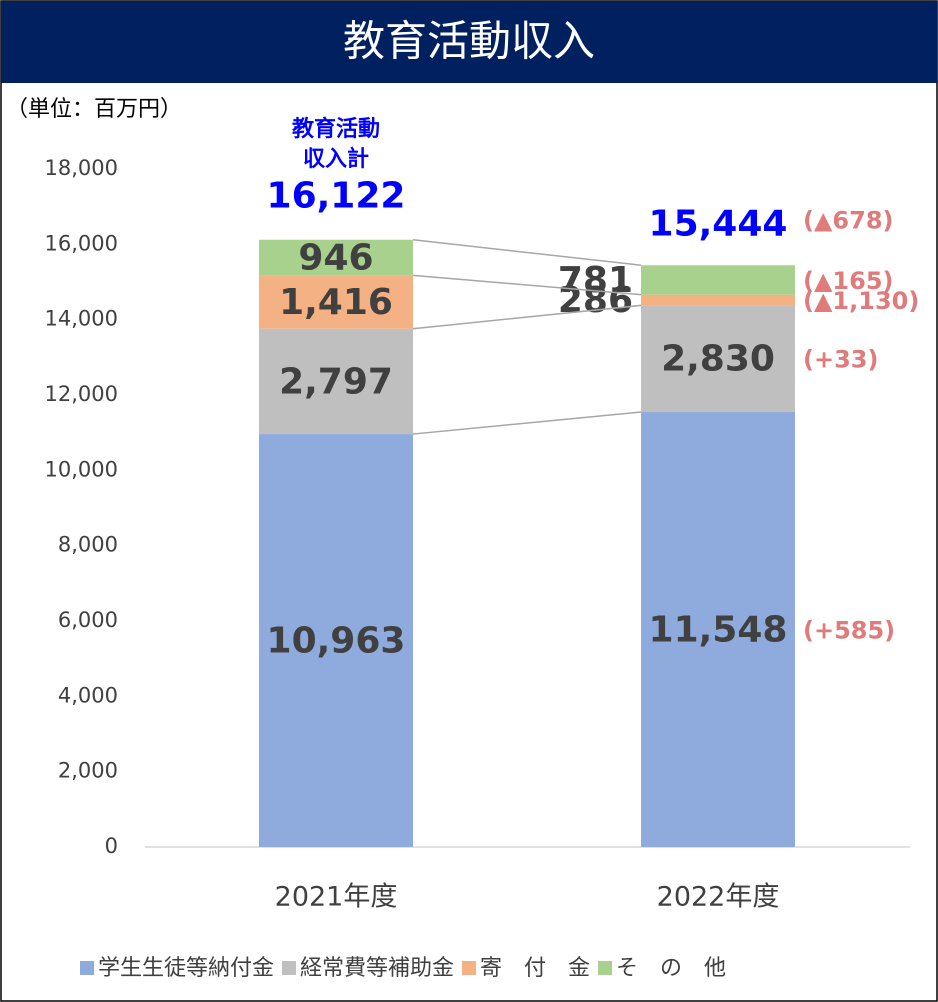 Image resolution: width=938 pixels, height=1002 pixels. What do you see at coordinates (81, 394) in the screenshot?
I see `y-tick-label: 12,000` at bounding box center [81, 394].